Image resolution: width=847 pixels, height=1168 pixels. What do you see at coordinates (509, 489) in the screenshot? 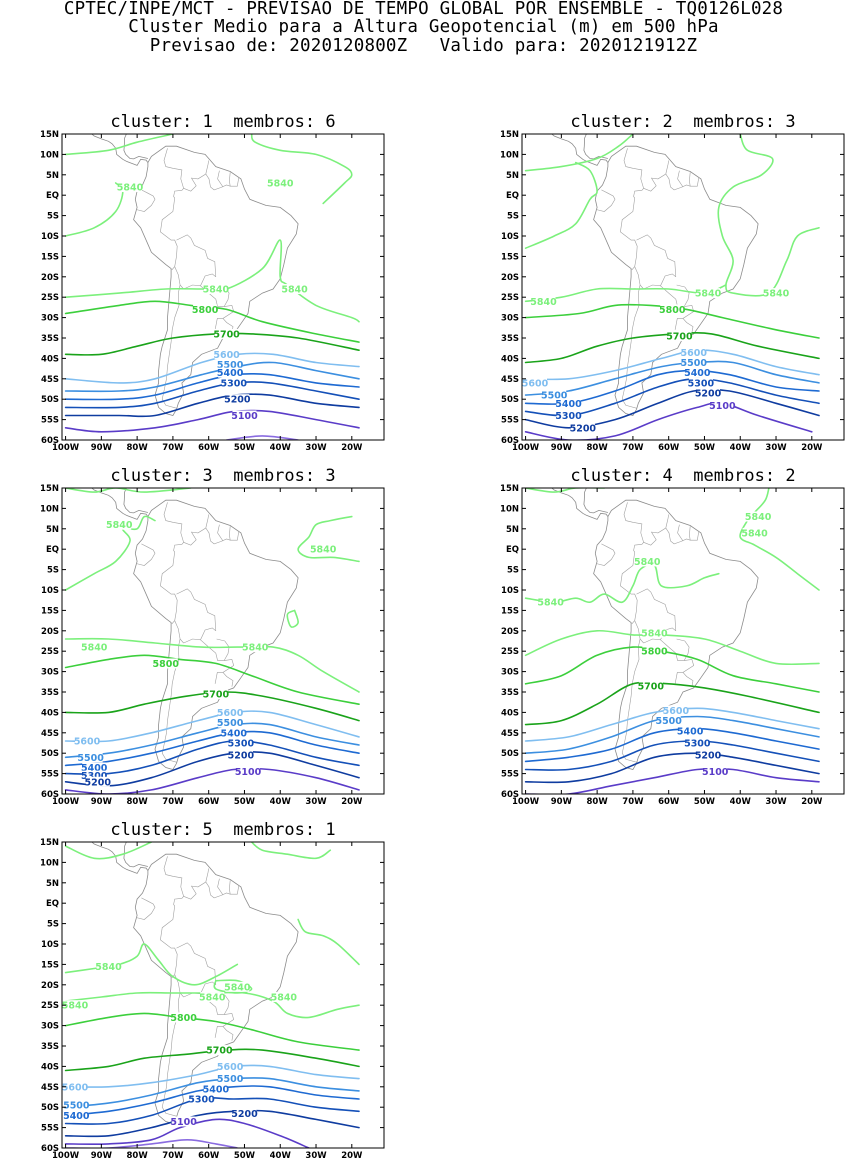
I see `lat-label: 15N` at bounding box center [509, 489].